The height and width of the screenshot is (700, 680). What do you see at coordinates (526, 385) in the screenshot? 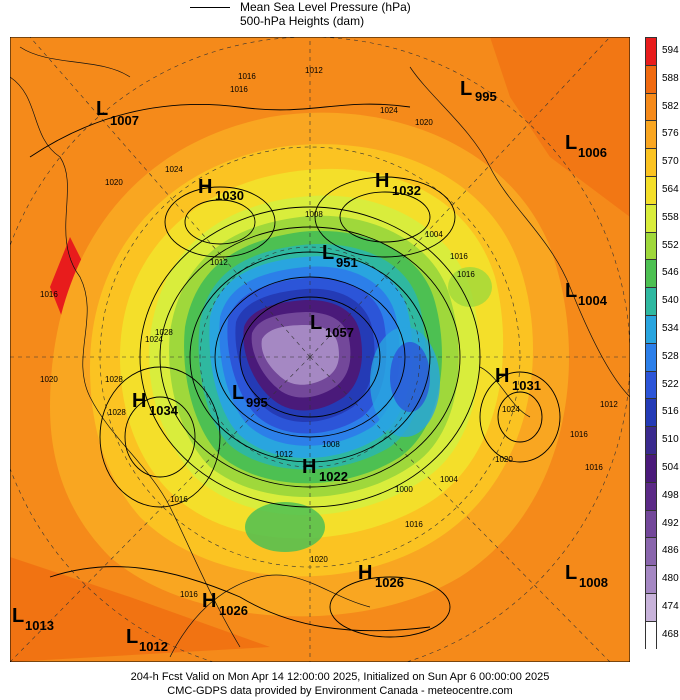
I see `svg-text: 1031` at bounding box center [526, 385].